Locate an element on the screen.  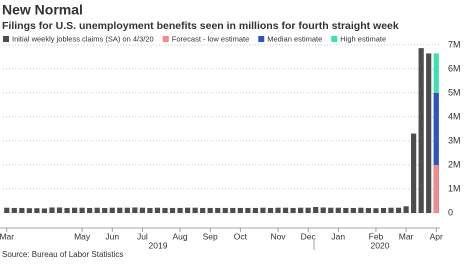
x-tick-label: Feb is located at coordinates (376, 236).